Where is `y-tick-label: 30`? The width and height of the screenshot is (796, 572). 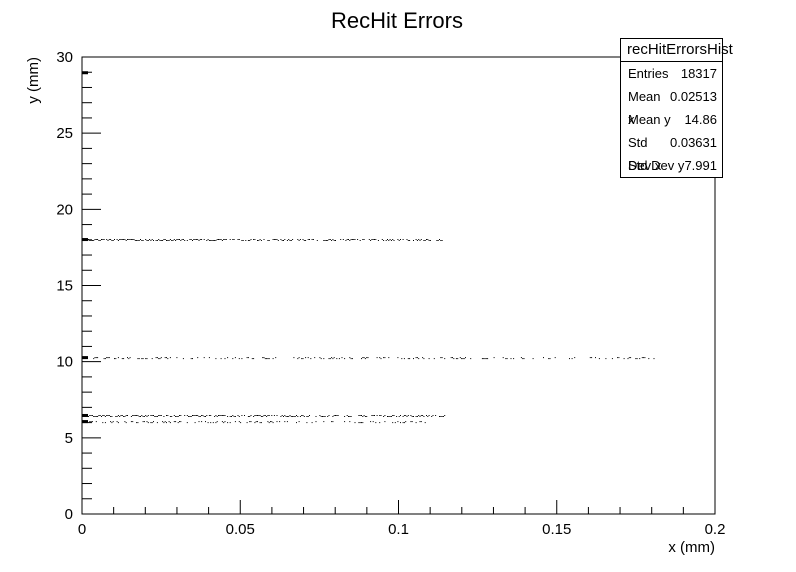 y-tick-label: 30 is located at coordinates (64, 57).